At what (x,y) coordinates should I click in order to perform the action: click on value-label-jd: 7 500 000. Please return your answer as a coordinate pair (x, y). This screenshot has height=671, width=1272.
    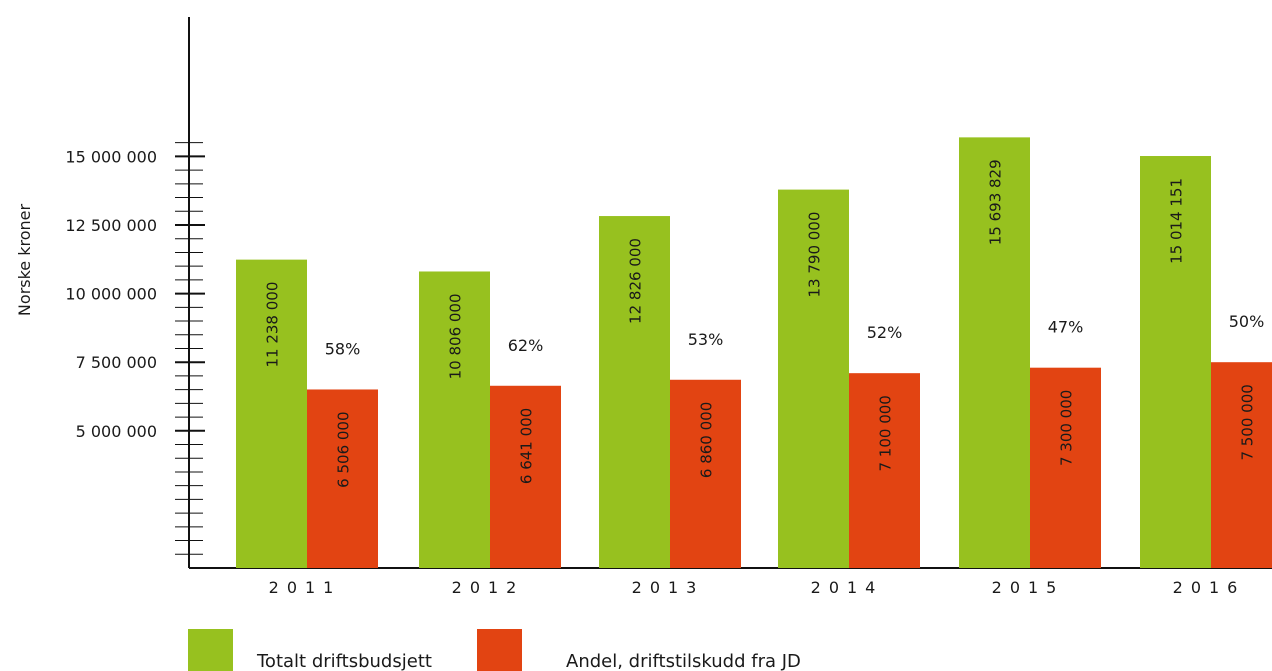
    Looking at the image, I should click on (1248, 422).